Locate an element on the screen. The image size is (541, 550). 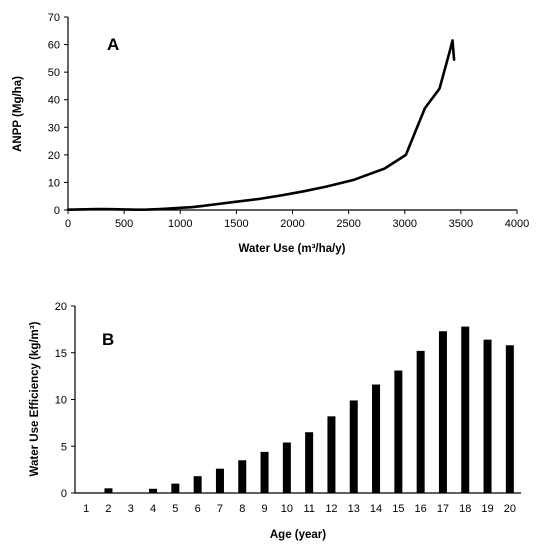
y-tick-label: 50 is located at coordinates (54, 73).